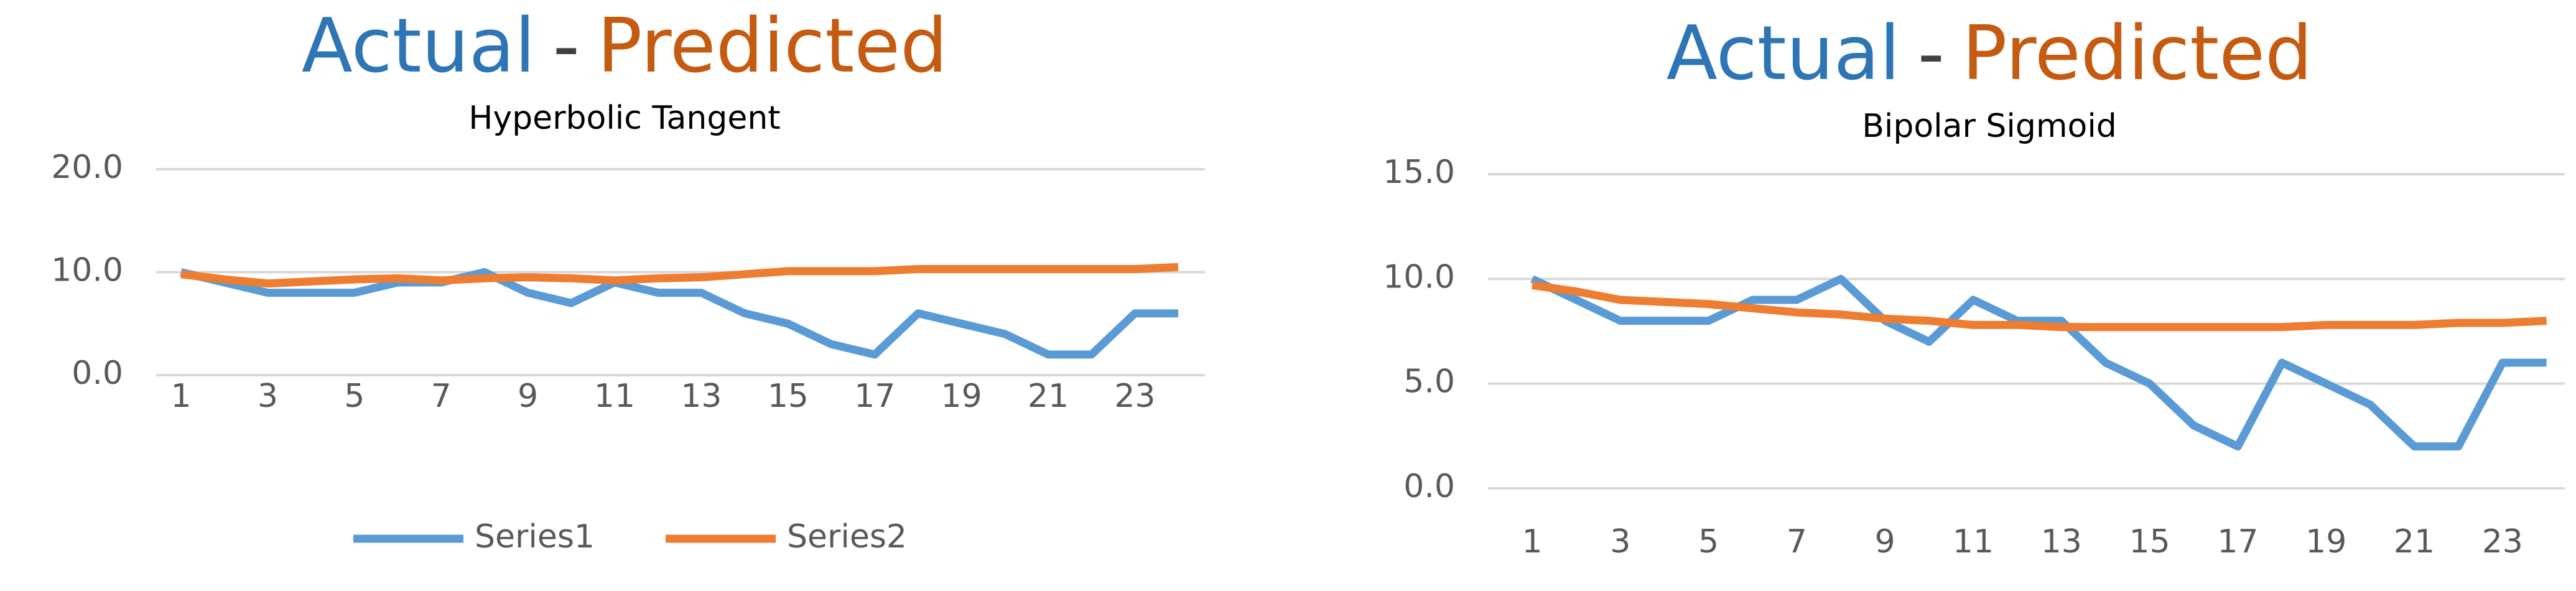 Image resolution: width=2576 pixels, height=591 pixels. I want to click on chart-subtitle: Bipolar Sigmoid, so click(1989, 126).